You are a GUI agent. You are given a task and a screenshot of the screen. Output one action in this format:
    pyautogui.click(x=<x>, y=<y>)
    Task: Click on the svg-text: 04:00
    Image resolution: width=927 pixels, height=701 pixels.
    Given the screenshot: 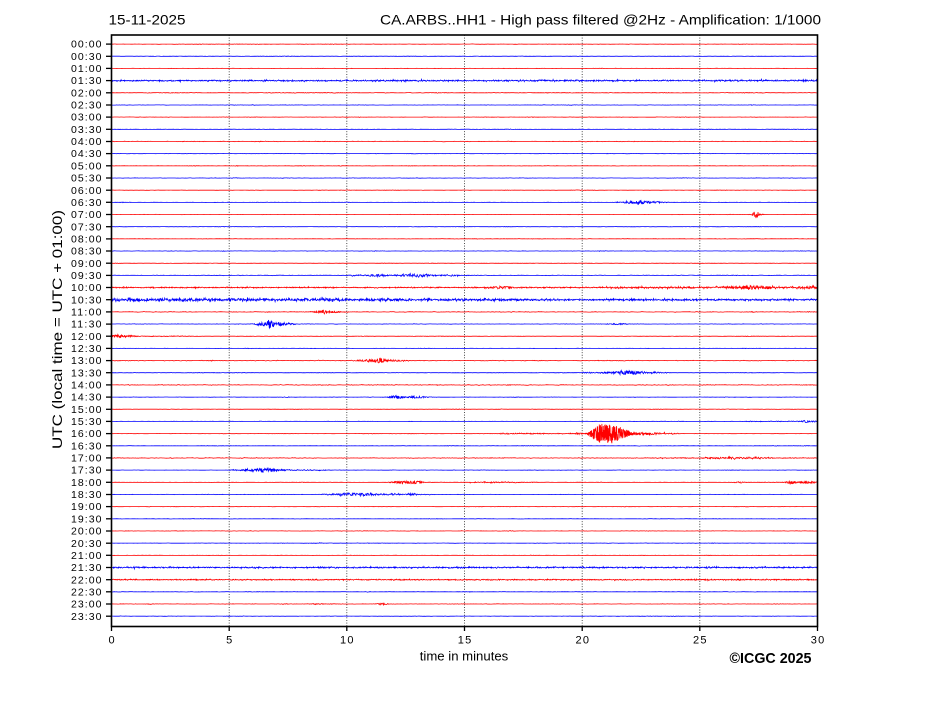 What is the action you would take?
    pyautogui.click(x=86, y=142)
    